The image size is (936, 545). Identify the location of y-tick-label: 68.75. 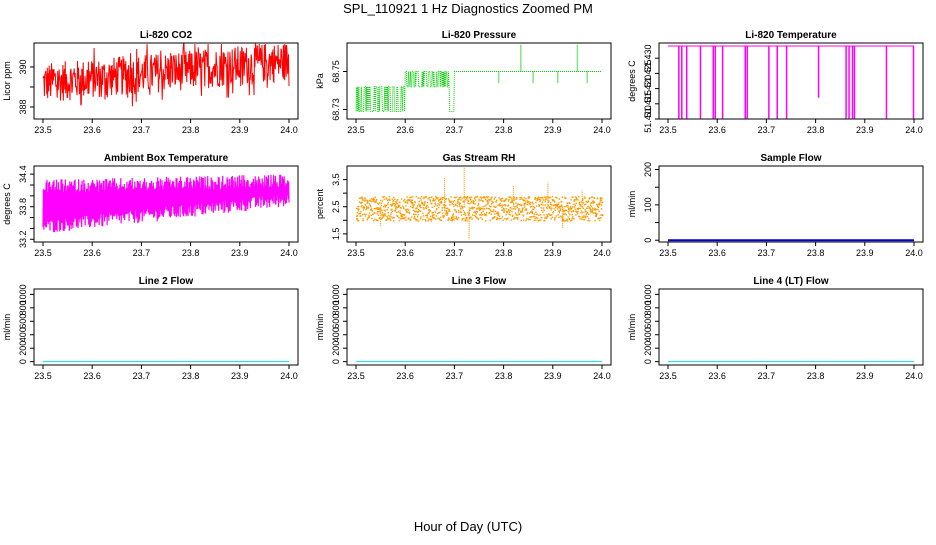
(336, 71).